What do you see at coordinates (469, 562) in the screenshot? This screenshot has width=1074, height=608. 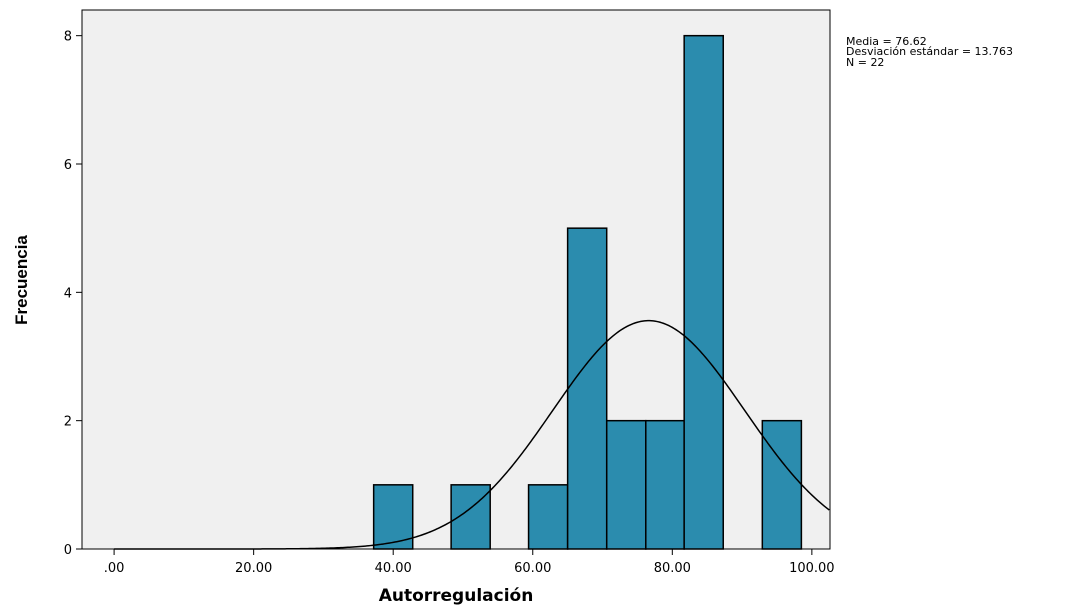 I see `x-axis: .00 20.00 40.00 60.00 80.00 100.00` at bounding box center [469, 562].